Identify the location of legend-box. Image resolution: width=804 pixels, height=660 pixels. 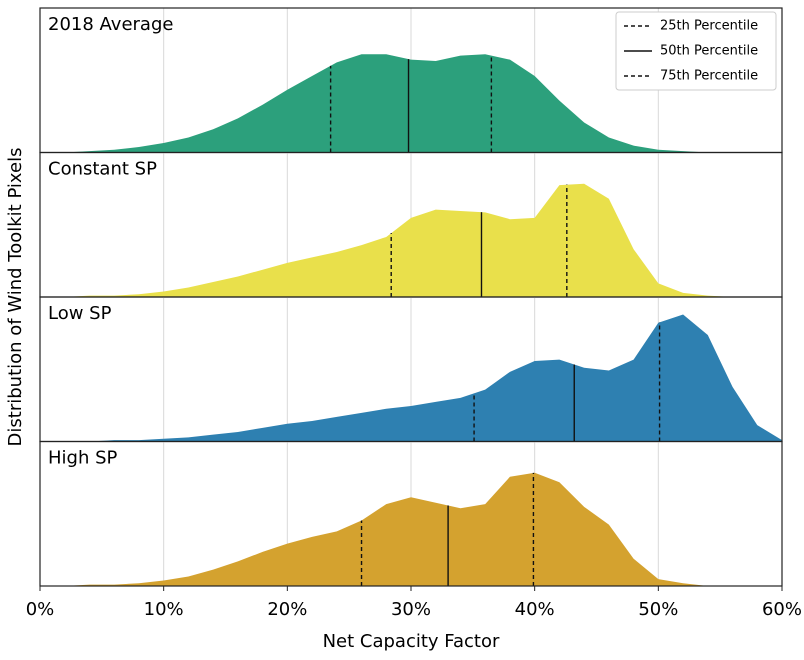
(696, 51).